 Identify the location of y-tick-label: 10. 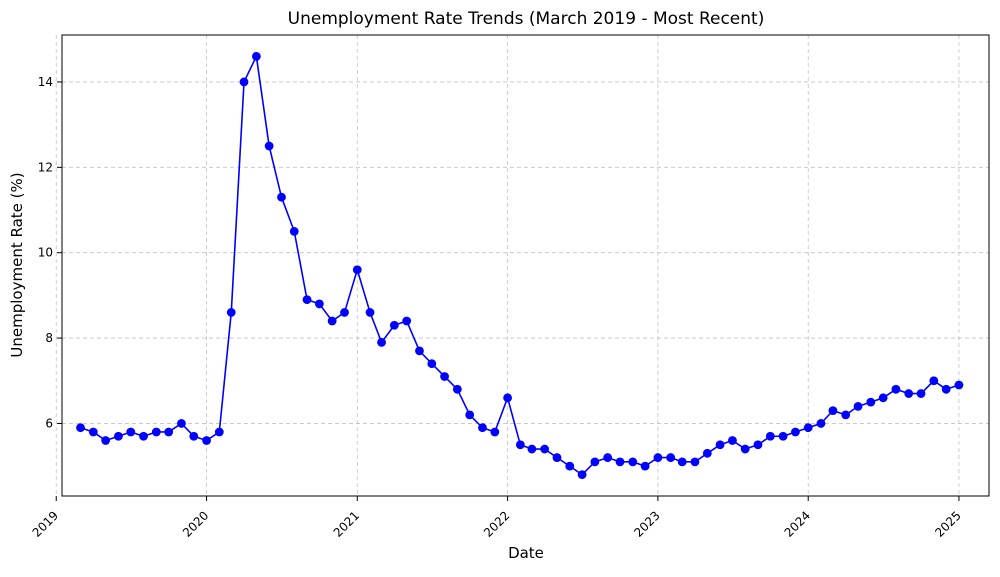
(45, 253).